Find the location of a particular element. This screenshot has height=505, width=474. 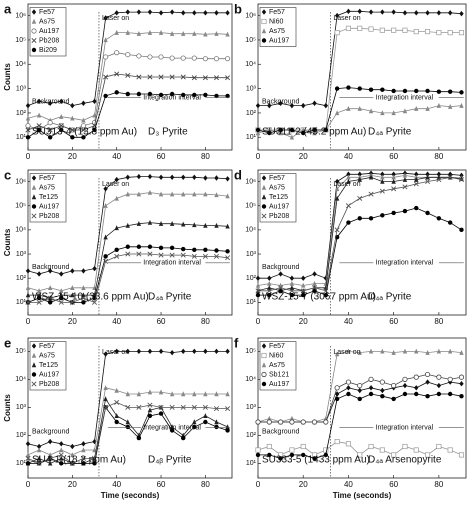

legend-label: Ni60 is located at coordinates (276, 21).